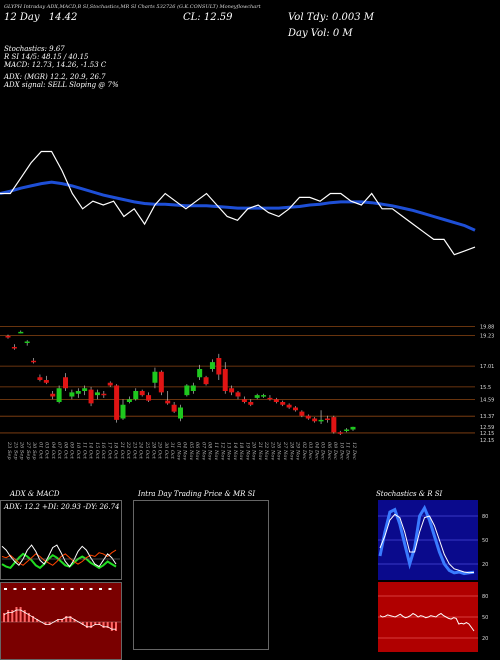 The height and width of the screenshot is (660, 500). I want to click on date-tick-label: 25 Sep, so click(15, 450).